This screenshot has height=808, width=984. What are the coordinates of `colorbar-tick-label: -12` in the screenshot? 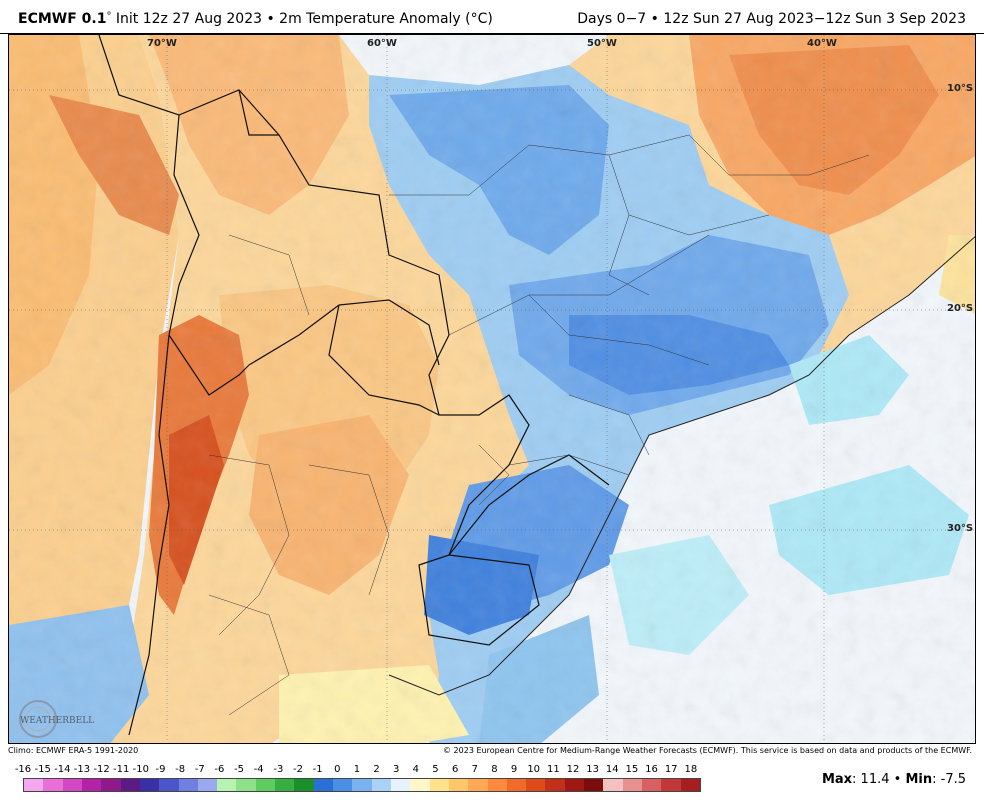 It's located at (101, 769).